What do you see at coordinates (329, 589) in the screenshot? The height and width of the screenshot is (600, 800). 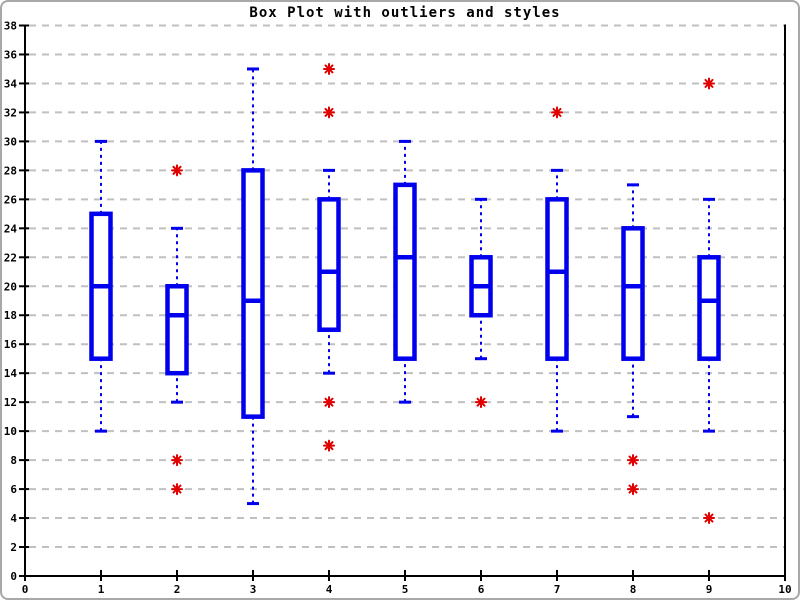 I see `x-tick-label: 4` at bounding box center [329, 589].